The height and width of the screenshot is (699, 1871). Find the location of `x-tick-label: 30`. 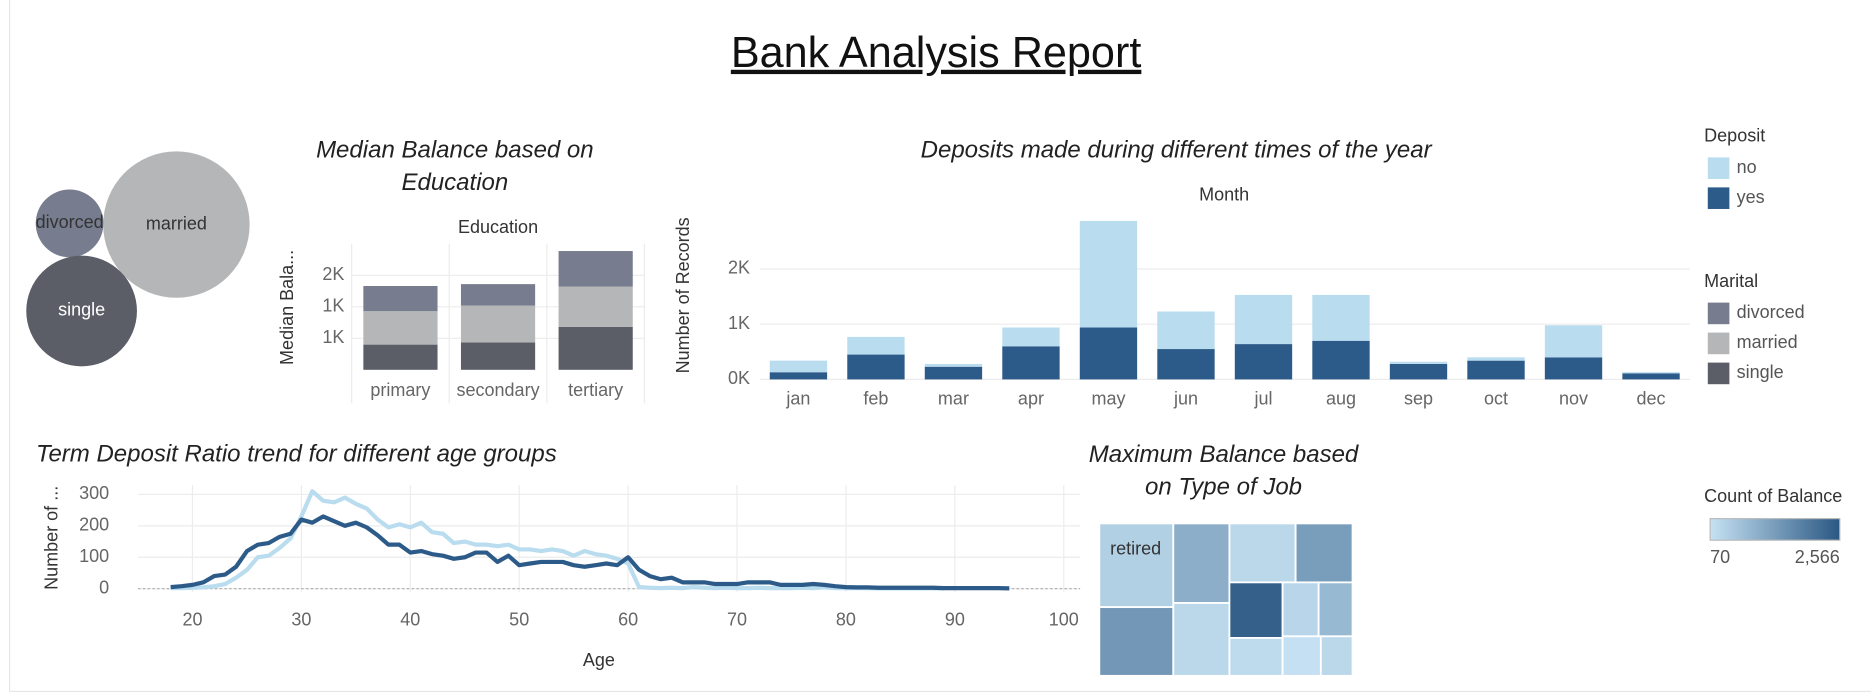

x-tick-label: 30 is located at coordinates (301, 619).